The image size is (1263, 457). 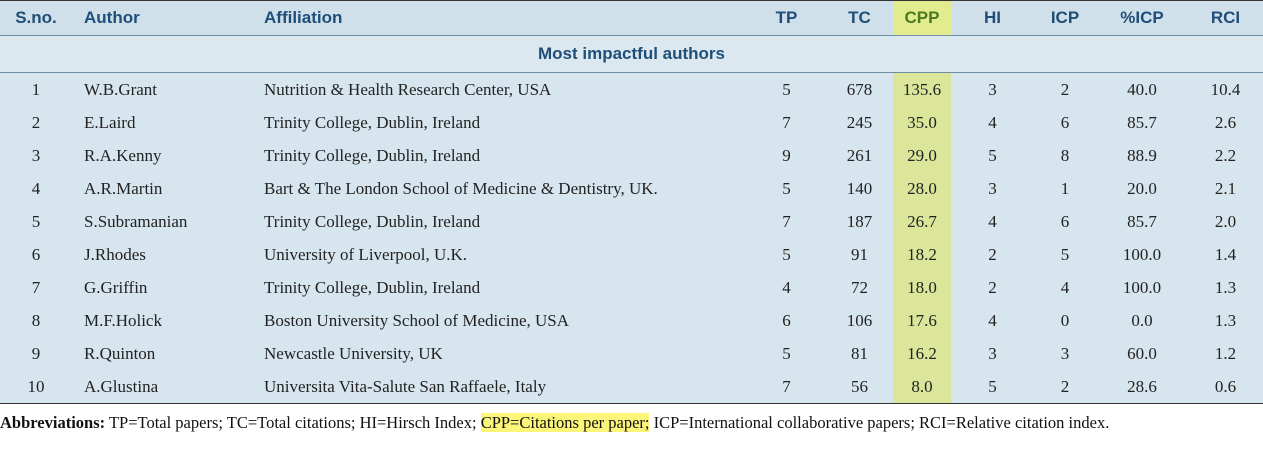 I want to click on section-row: Most impactful authors, so click(x=631, y=54).